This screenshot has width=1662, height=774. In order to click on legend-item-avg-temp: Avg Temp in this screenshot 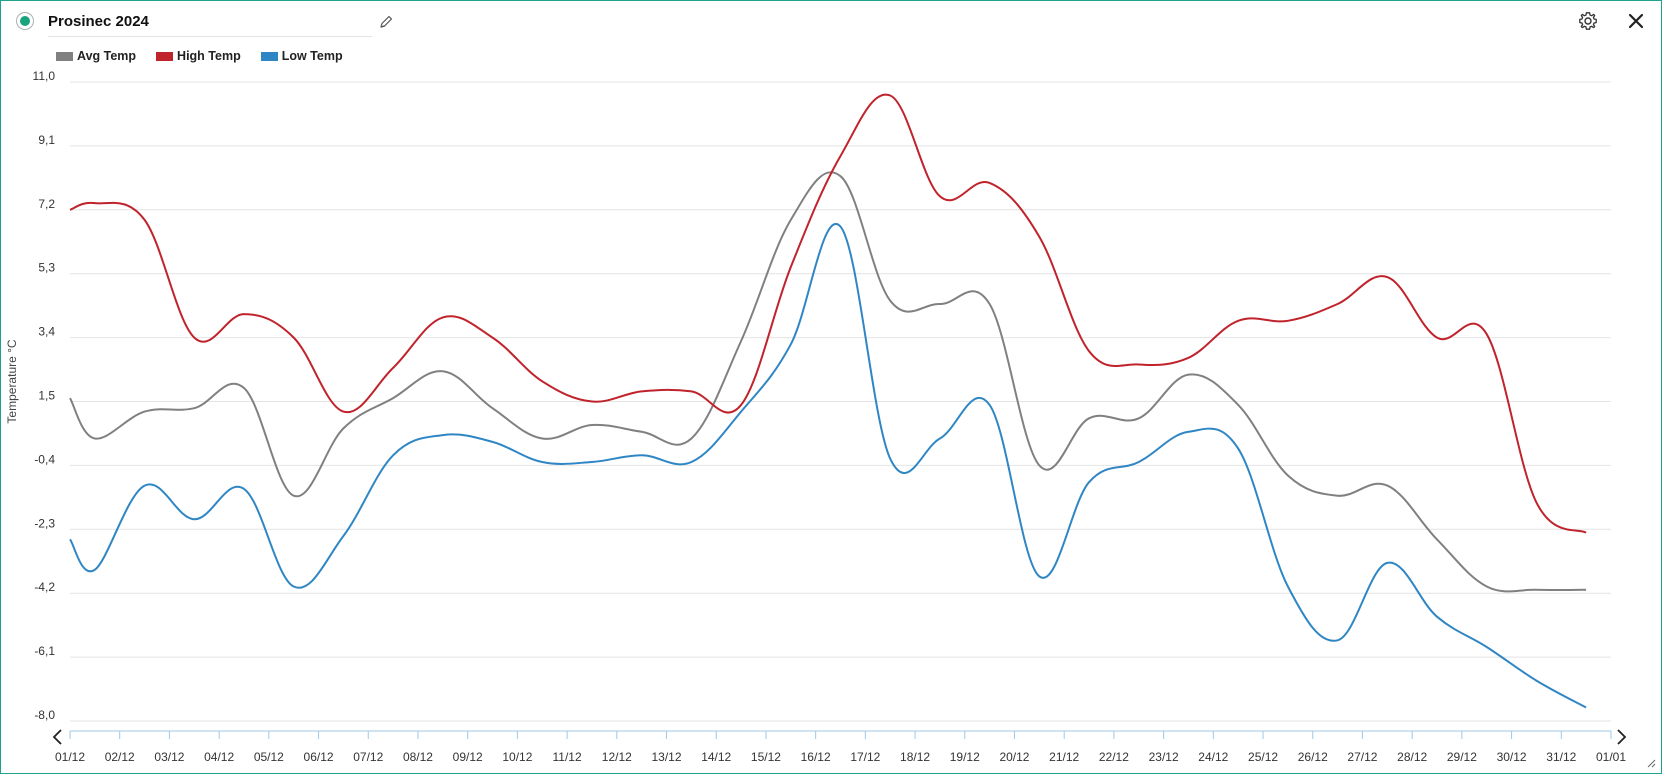, I will do `click(96, 56)`.